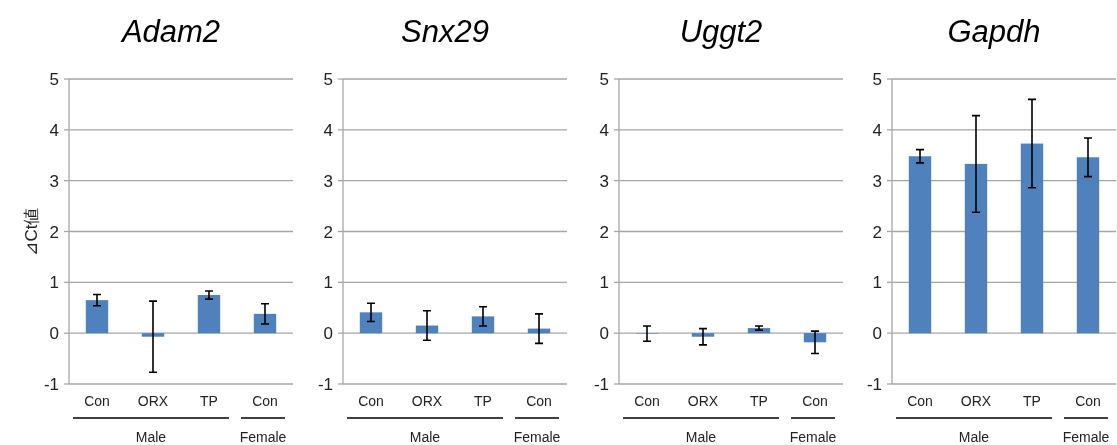 This screenshot has height=445, width=1117. Describe the element at coordinates (445, 31) in the screenshot. I see `chart-title: Snx29` at that location.